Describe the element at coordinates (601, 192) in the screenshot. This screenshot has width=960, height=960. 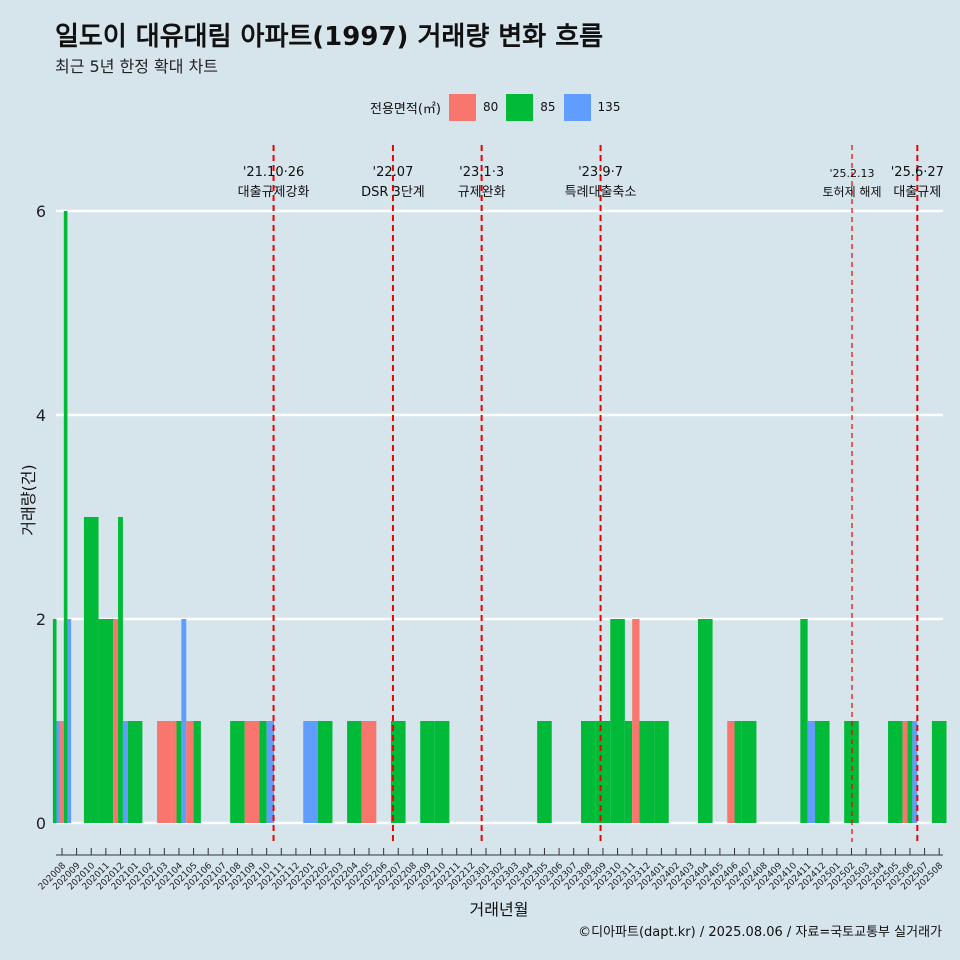
I see `event-name-label: 특례대출축소` at that location.